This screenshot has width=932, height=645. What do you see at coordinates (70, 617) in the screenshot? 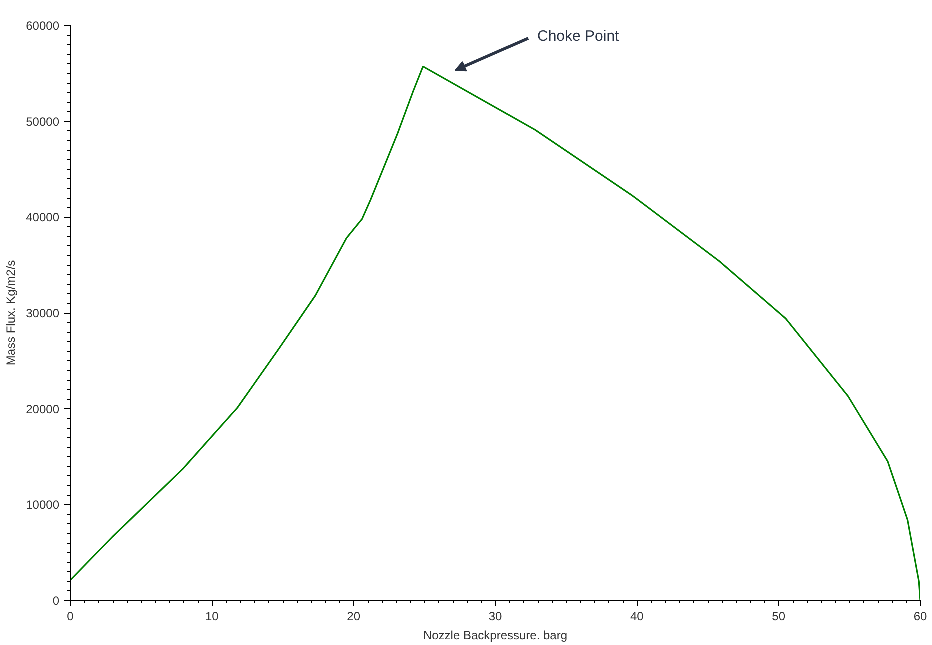
I see `x-tick-label: 0` at bounding box center [70, 617].